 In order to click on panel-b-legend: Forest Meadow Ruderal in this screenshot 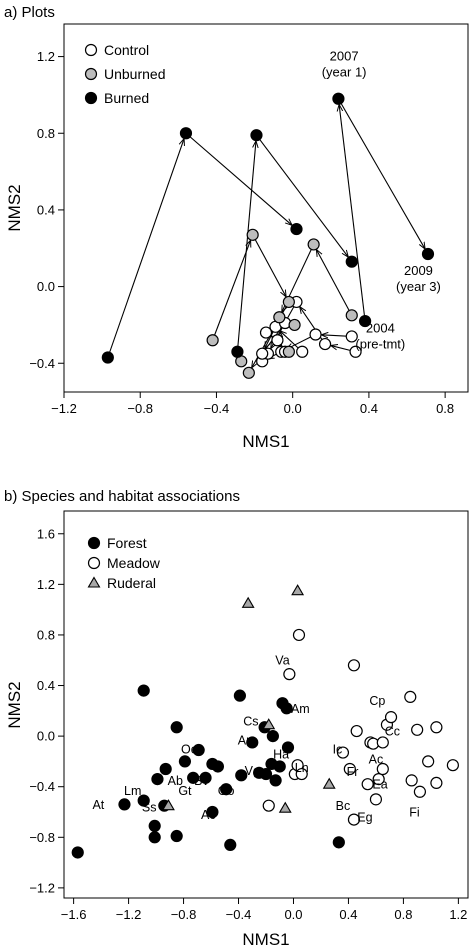, I will do `click(124, 563)`.